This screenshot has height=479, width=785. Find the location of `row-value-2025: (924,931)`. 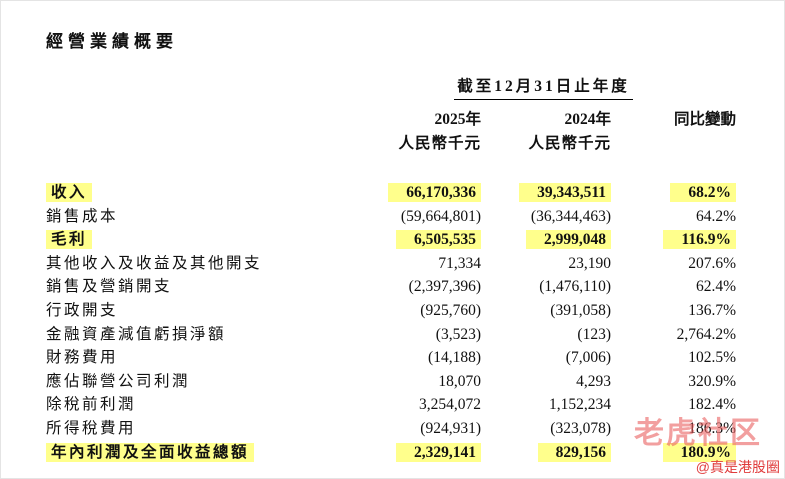

row-value-2025: (924,931) is located at coordinates (450, 428).